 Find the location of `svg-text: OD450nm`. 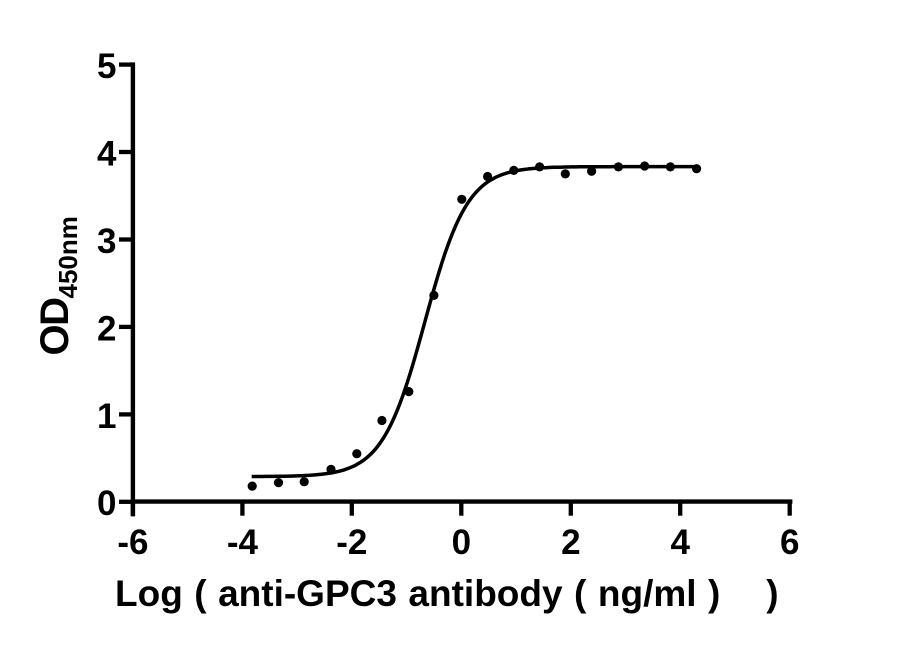

svg-text: OD450nm is located at coordinates (58, 285).